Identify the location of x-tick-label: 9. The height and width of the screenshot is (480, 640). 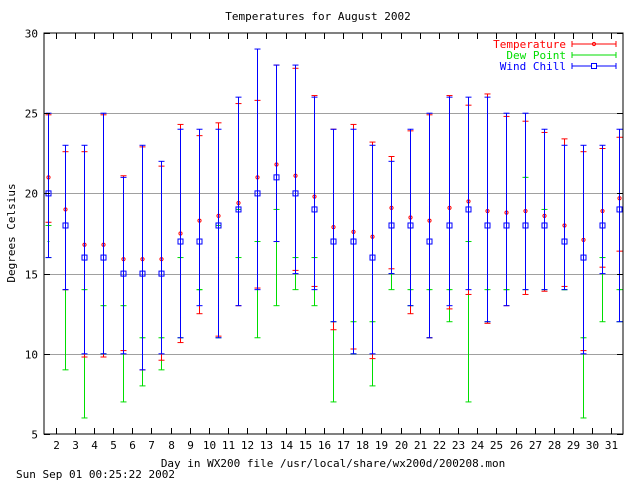
(190, 445).